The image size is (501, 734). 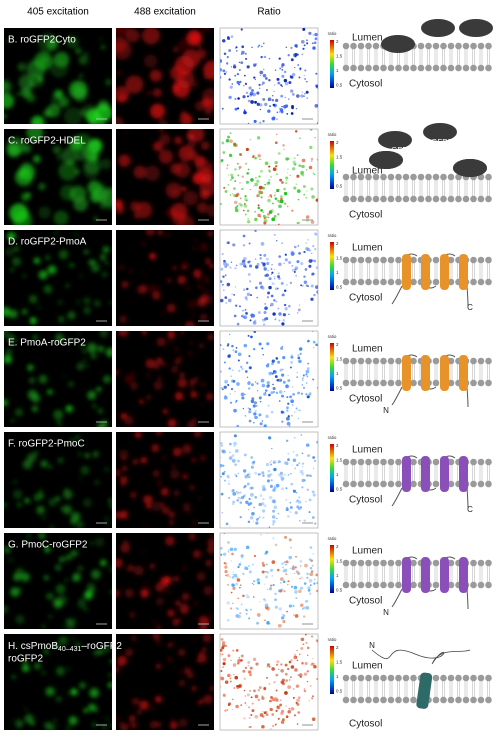 What do you see at coordinates (339, 56) in the screenshot?
I see `colorbar-tick: 1.5` at bounding box center [339, 56].